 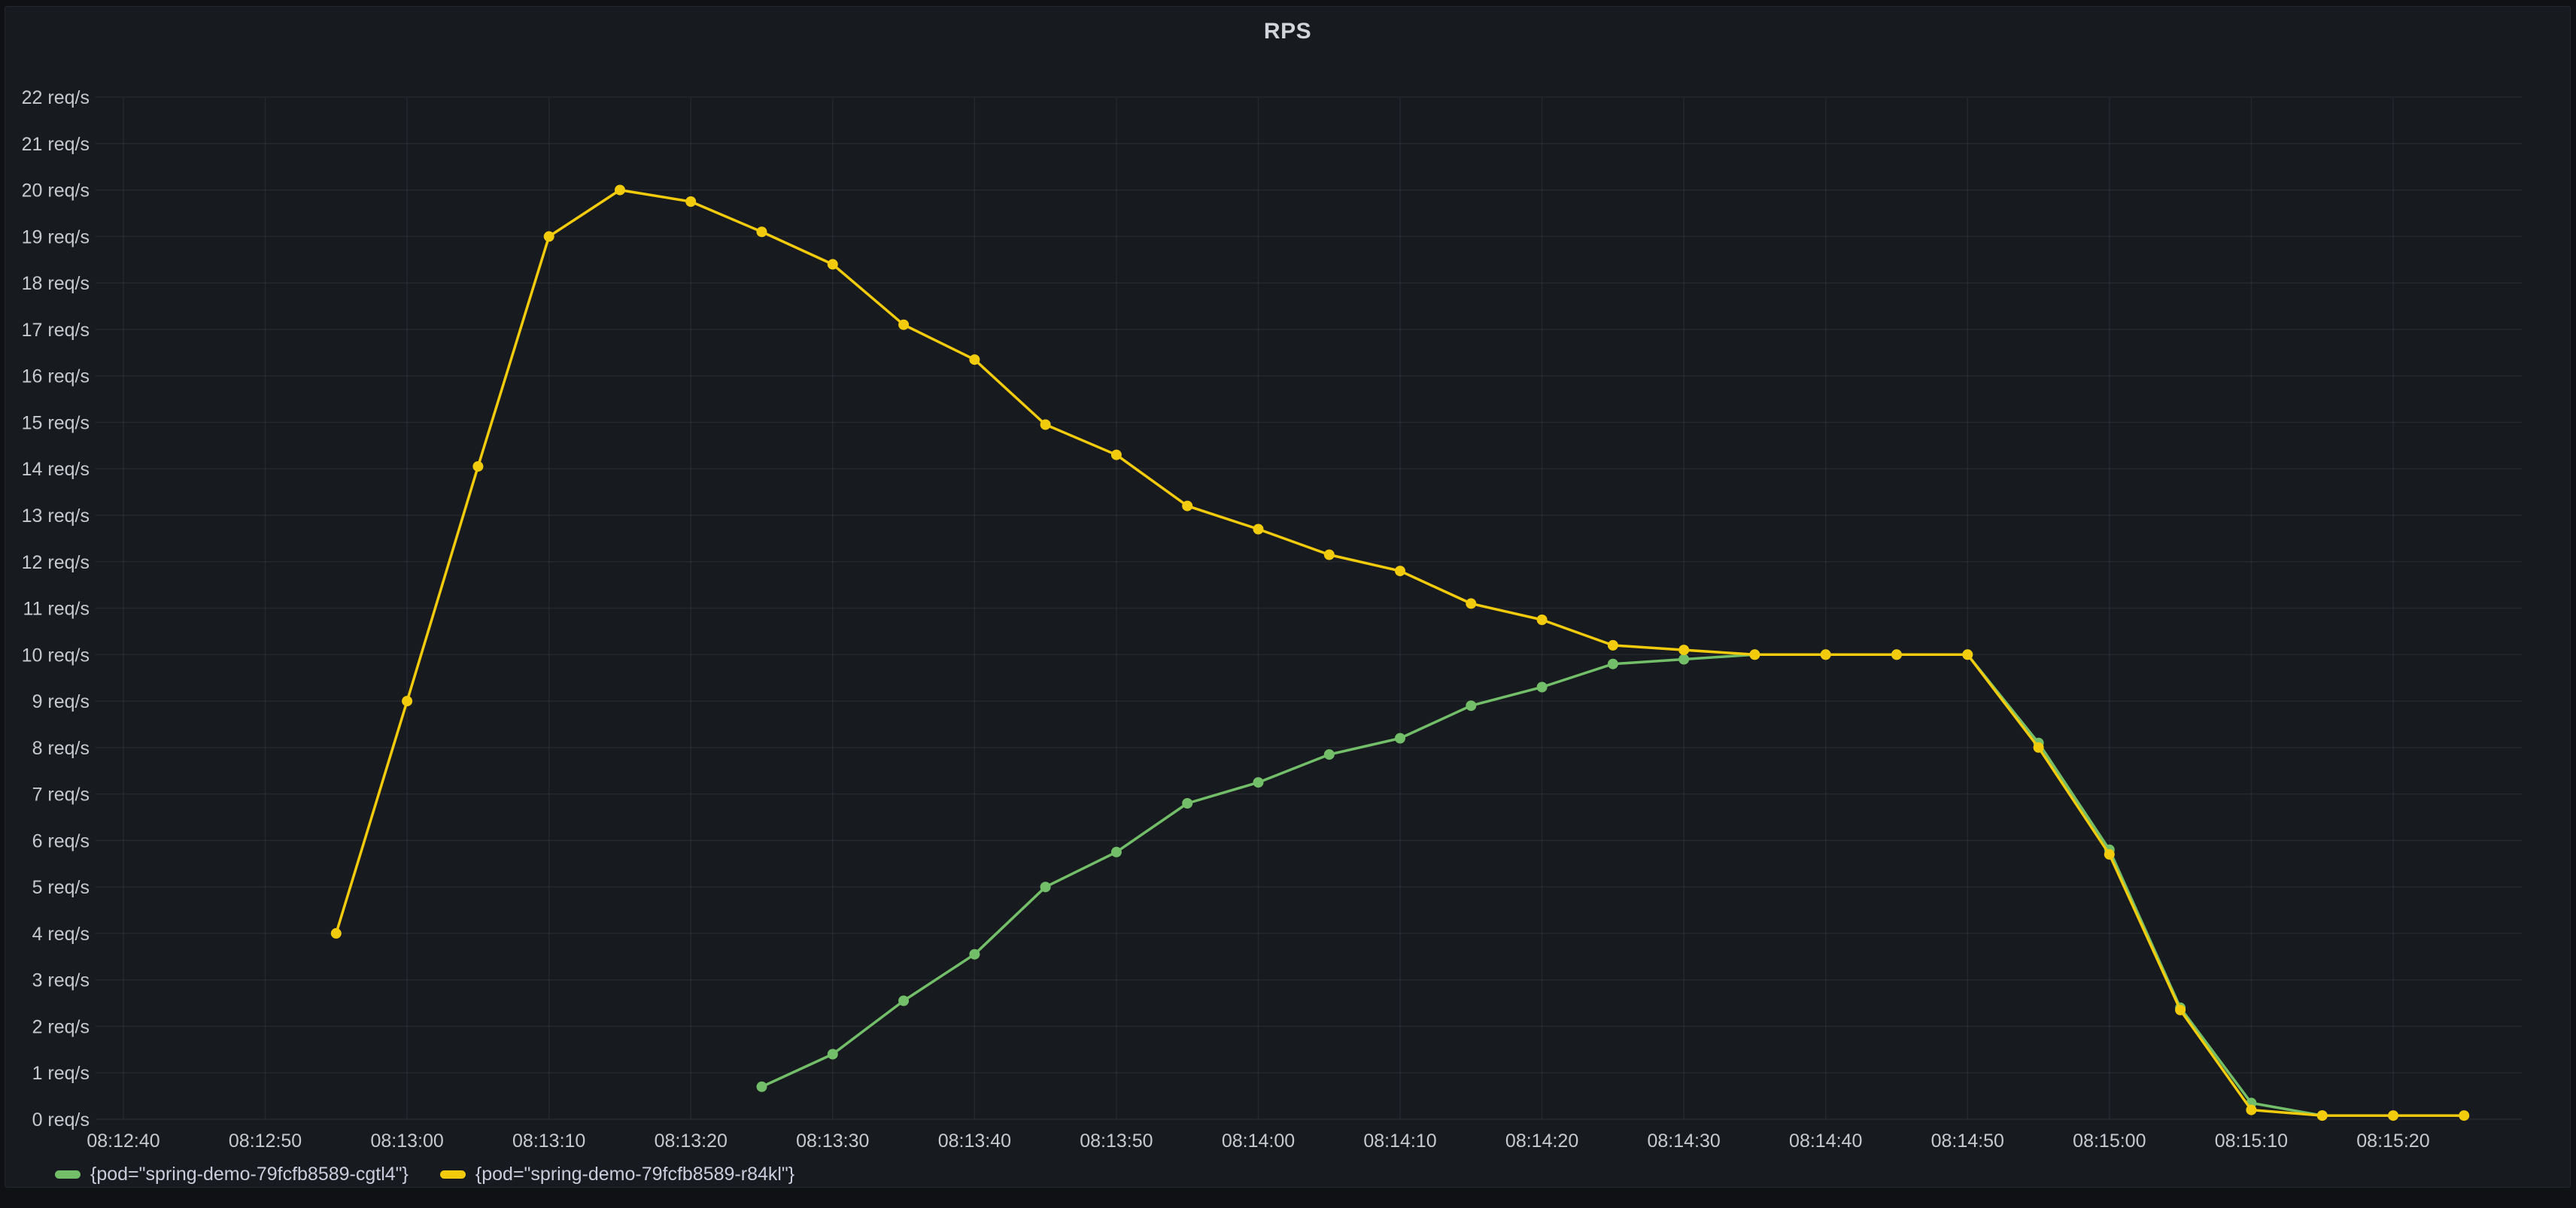 What do you see at coordinates (56, 144) in the screenshot?
I see `y-axis-label: 21 req/s` at bounding box center [56, 144].